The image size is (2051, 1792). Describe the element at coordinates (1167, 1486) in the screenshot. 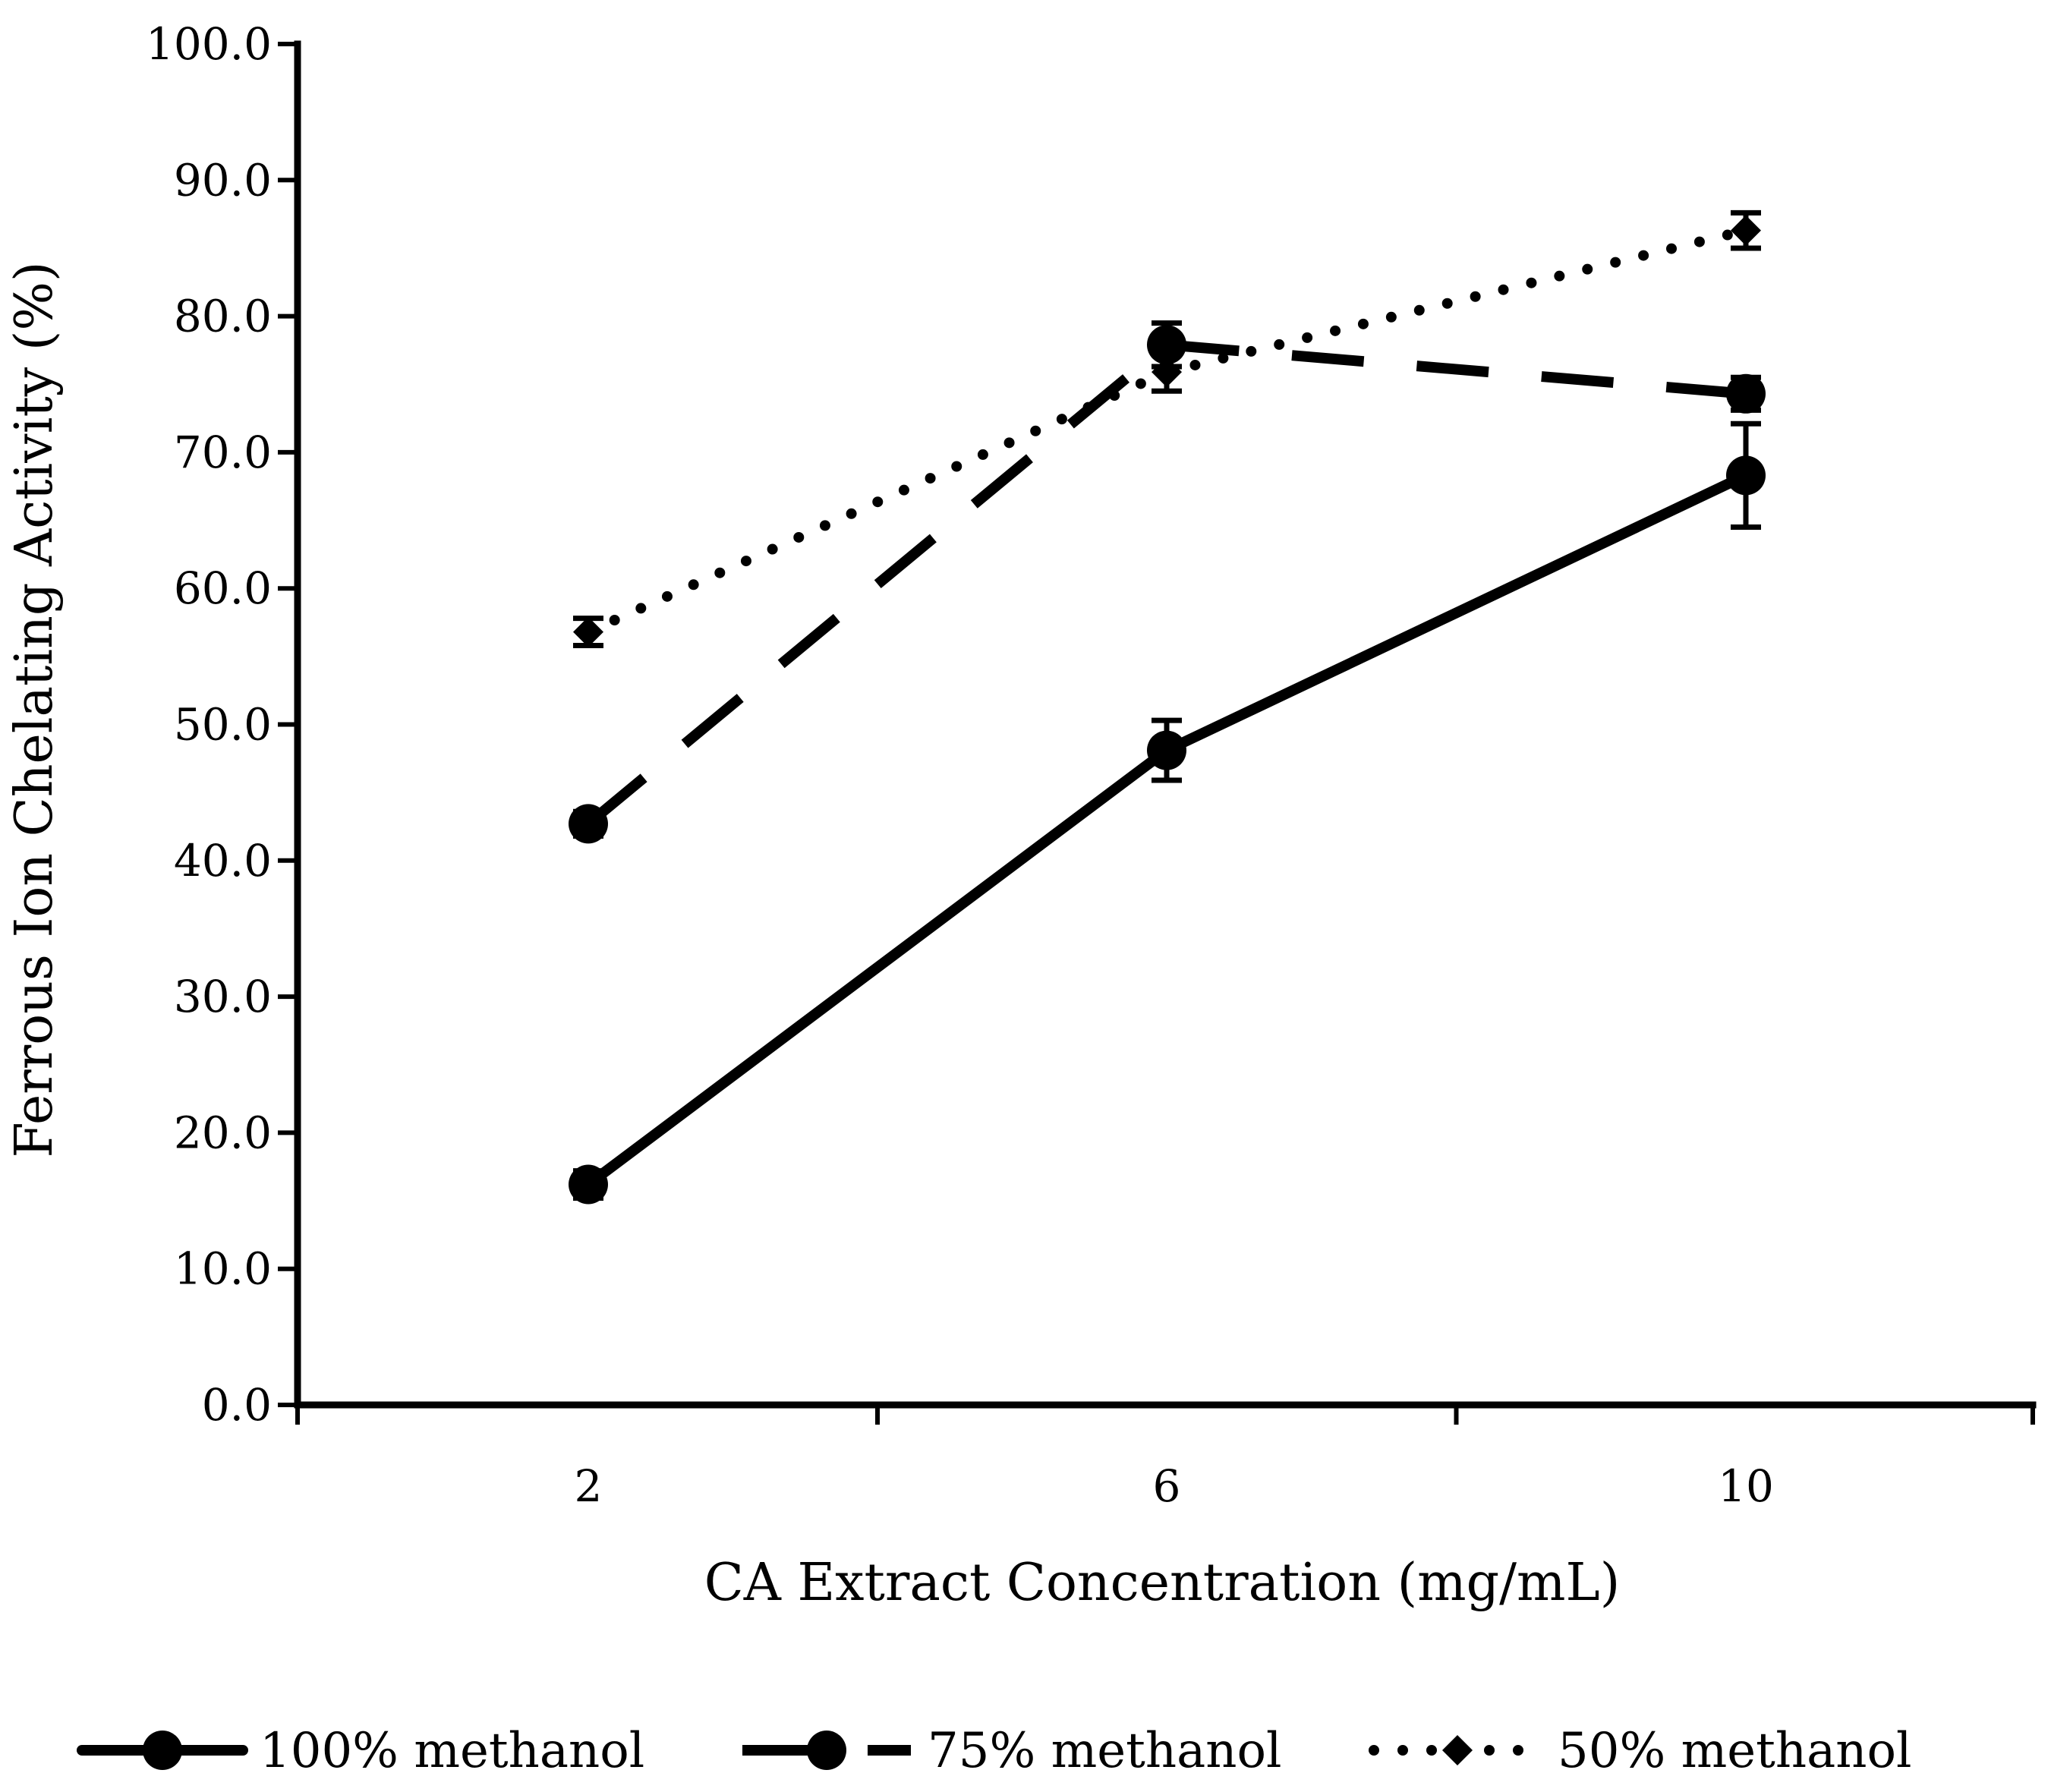

I see `x-tick-label: 6` at that location.